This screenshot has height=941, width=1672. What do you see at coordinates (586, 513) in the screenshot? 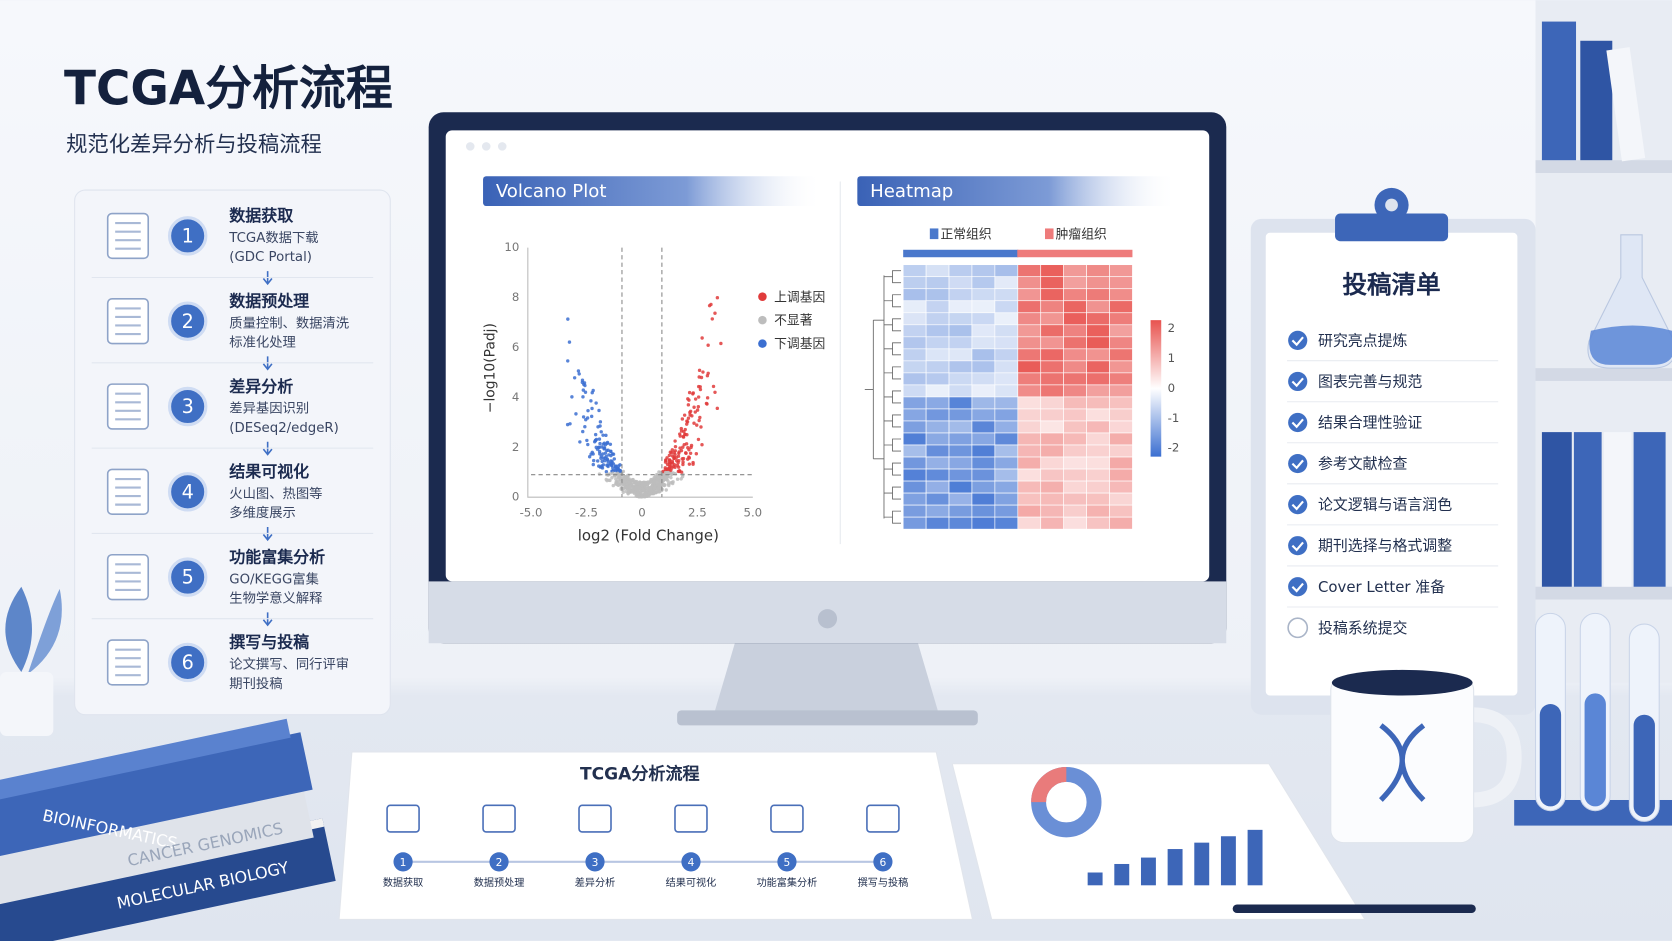
I see `x-tick-label: -2.5` at bounding box center [586, 513].